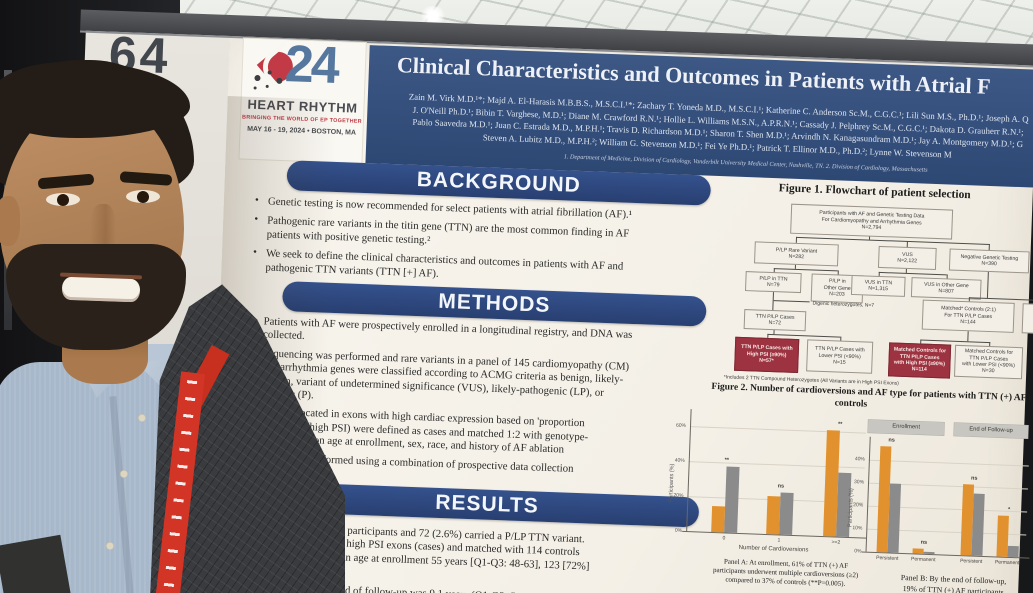 The height and width of the screenshot is (593, 1033). I want to click on ceiling-light, so click(433, 16).